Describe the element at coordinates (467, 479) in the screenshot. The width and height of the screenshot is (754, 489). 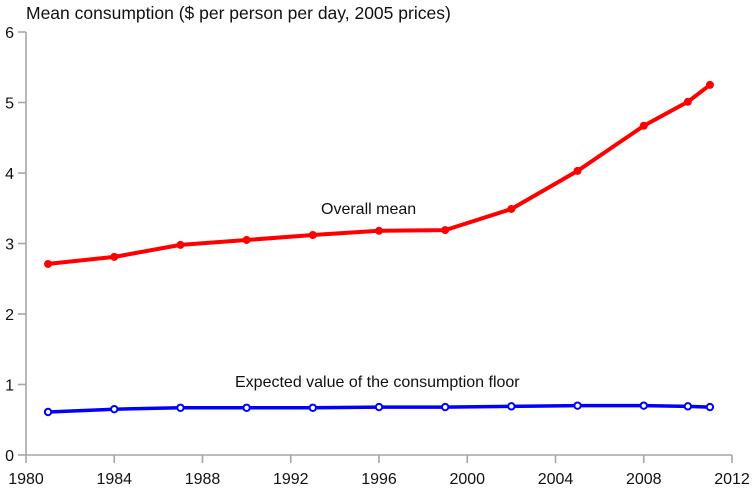
I see `x-tick-label: 2000` at that location.